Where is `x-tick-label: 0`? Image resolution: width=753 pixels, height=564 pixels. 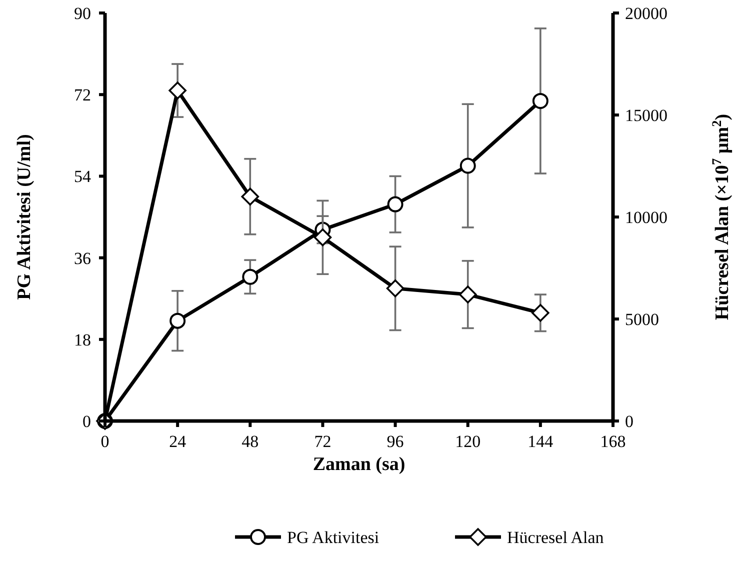
x-tick-label: 0 is located at coordinates (105, 441).